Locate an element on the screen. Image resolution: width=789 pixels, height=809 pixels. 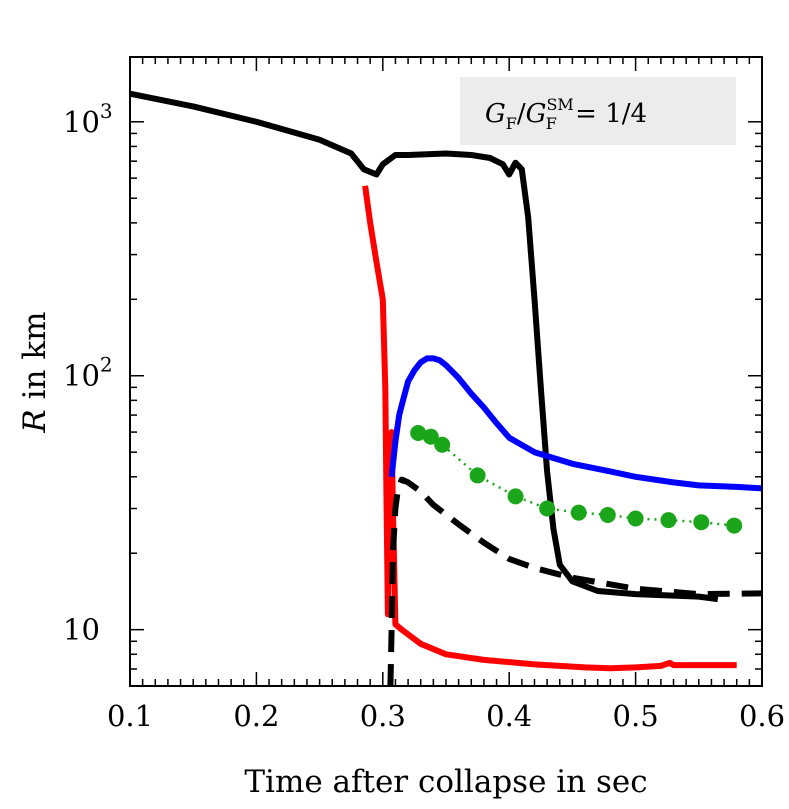
y-axis-title-var: R is located at coordinates (35, 421).